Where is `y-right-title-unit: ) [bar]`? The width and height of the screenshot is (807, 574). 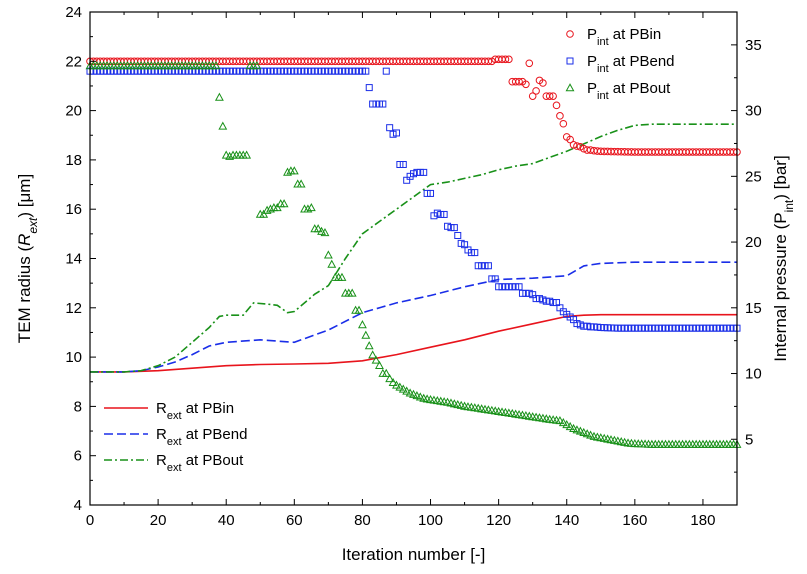 y-right-title-unit: ) [bar] is located at coordinates (780, 177).